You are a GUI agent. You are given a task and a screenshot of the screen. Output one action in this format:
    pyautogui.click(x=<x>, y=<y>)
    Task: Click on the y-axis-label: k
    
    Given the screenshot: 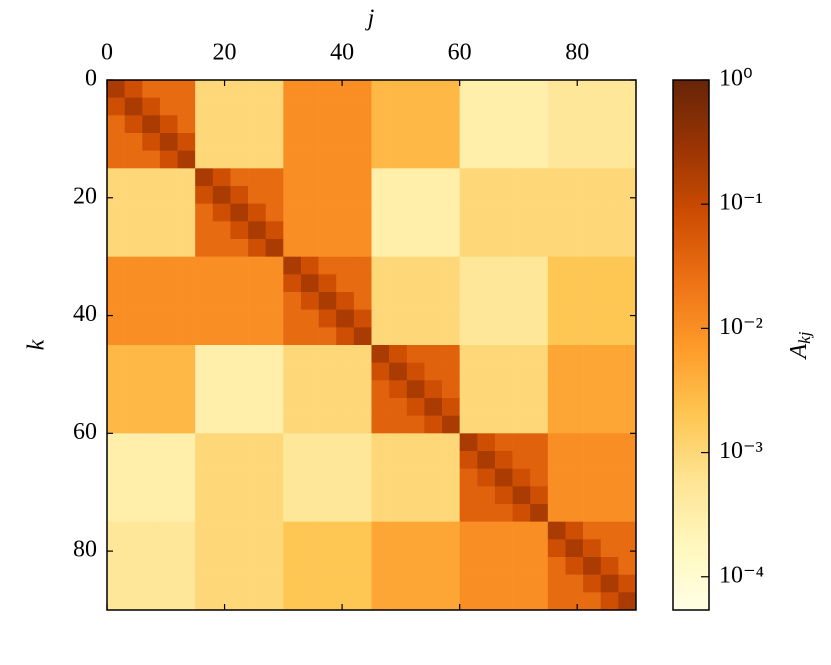 What is the action you would take?
    pyautogui.click(x=37, y=344)
    